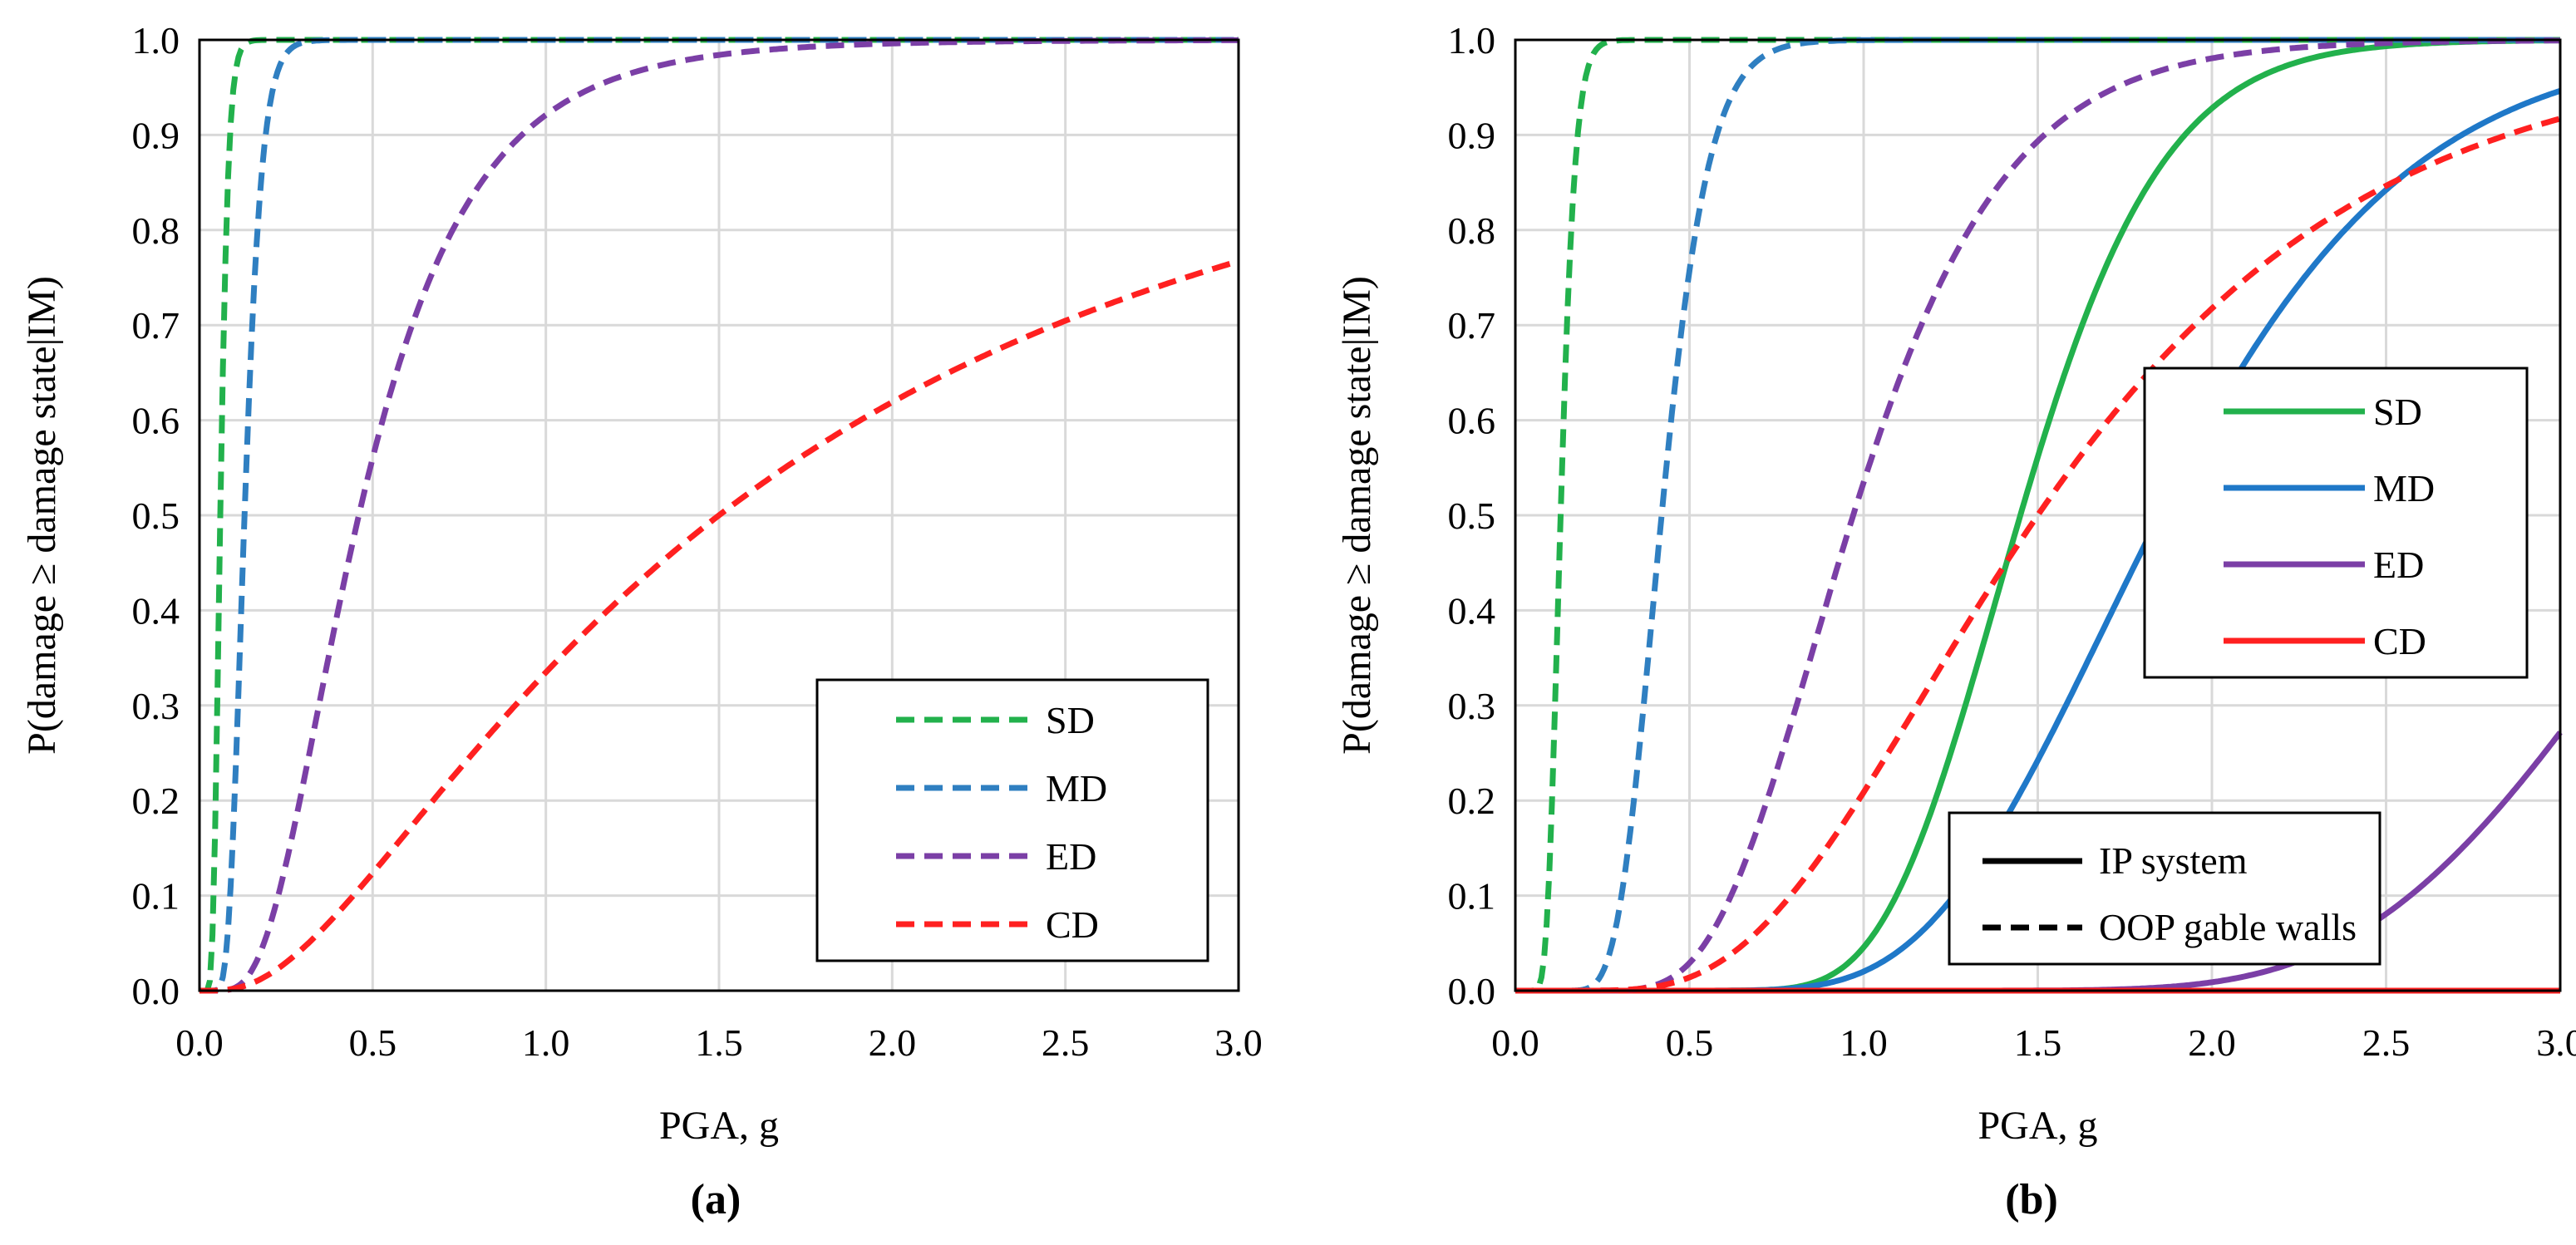 The image size is (2576, 1245). Describe the element at coordinates (2031, 1199) in the screenshot. I see `panel-label: (b)` at that location.